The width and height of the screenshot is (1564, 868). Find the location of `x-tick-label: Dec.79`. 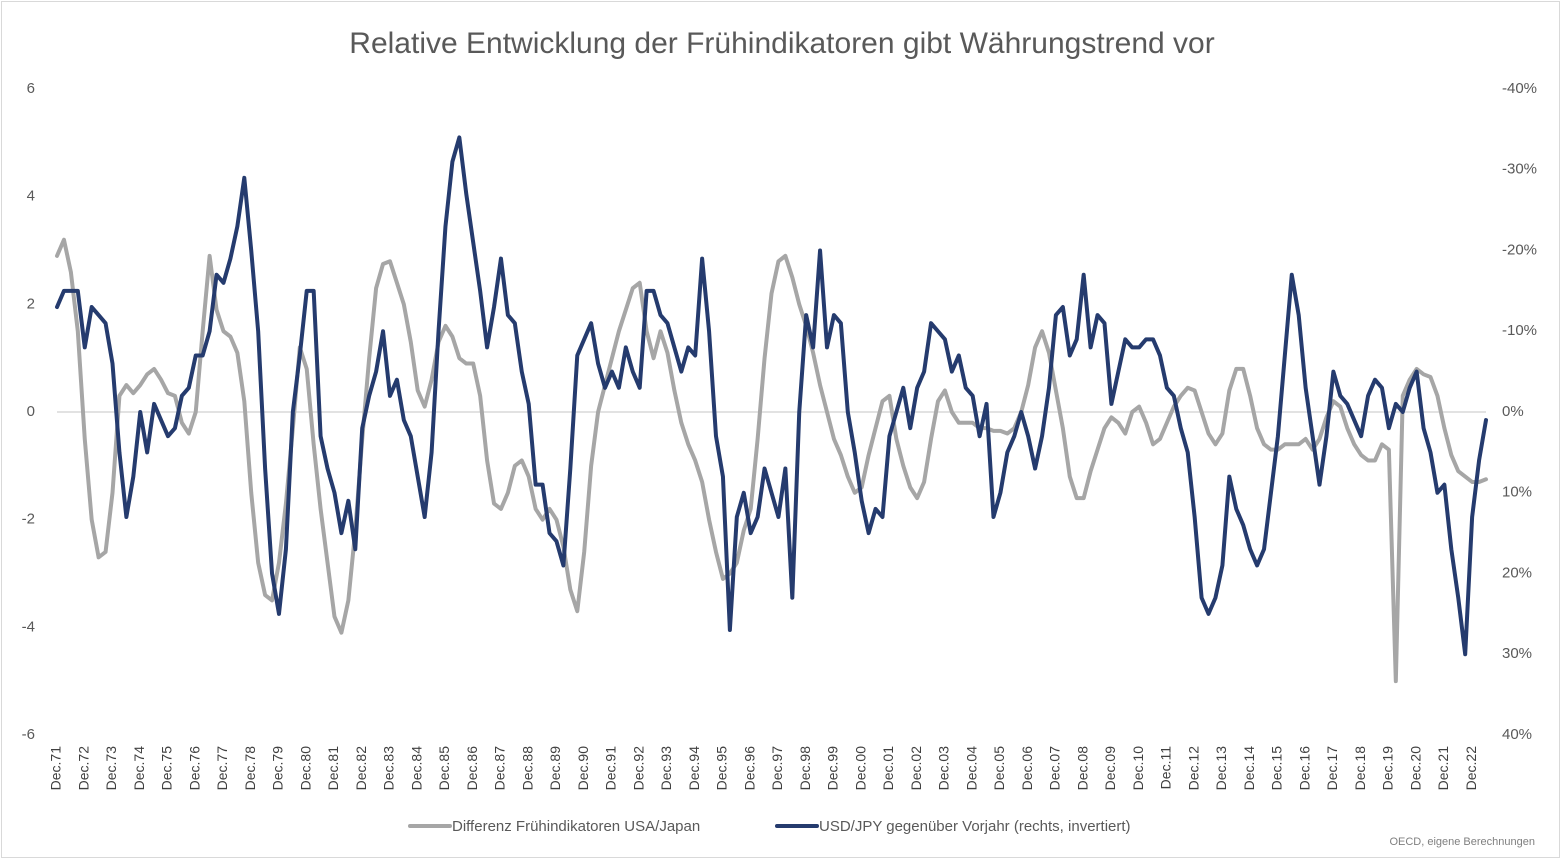

x-tick-label: Dec.79 is located at coordinates (278, 768).